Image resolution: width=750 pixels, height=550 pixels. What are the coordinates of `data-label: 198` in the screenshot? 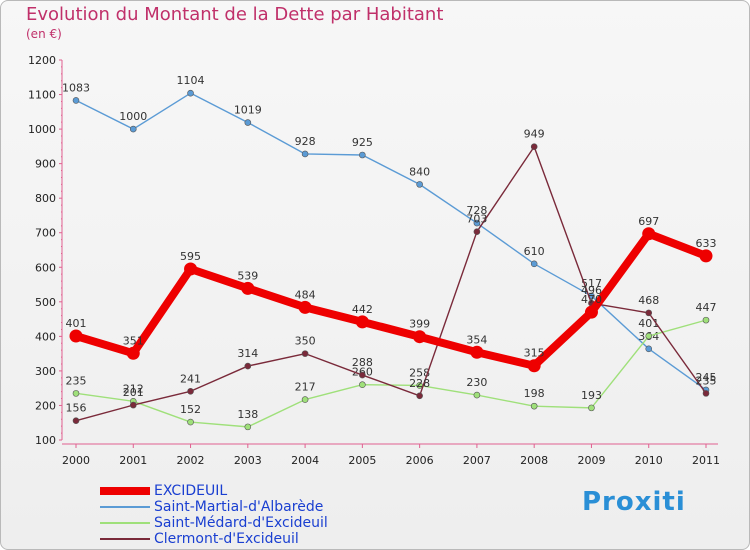 It's located at (534, 393).